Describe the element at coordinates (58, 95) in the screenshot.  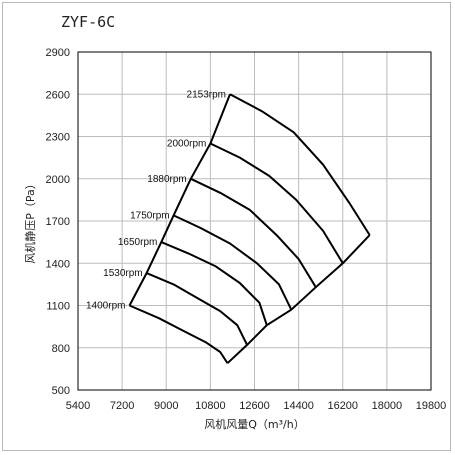
I see `y-tick-label: 2600` at that location.